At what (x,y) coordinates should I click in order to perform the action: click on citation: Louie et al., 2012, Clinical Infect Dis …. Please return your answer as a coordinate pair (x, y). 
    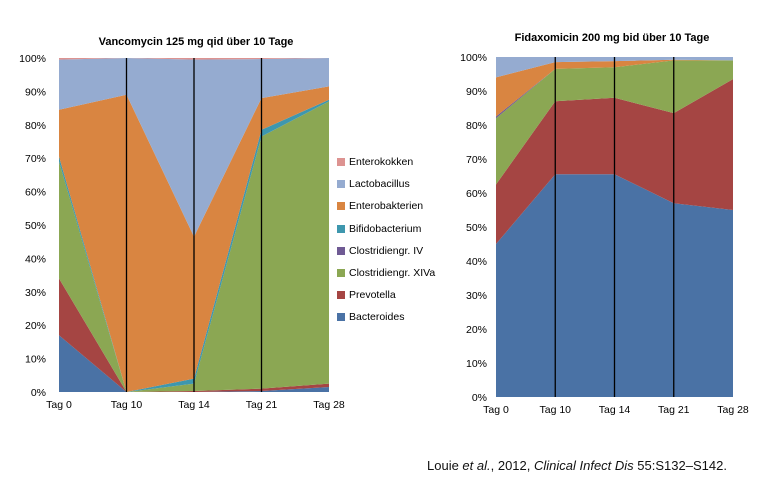
    Looking at the image, I should click on (577, 465).